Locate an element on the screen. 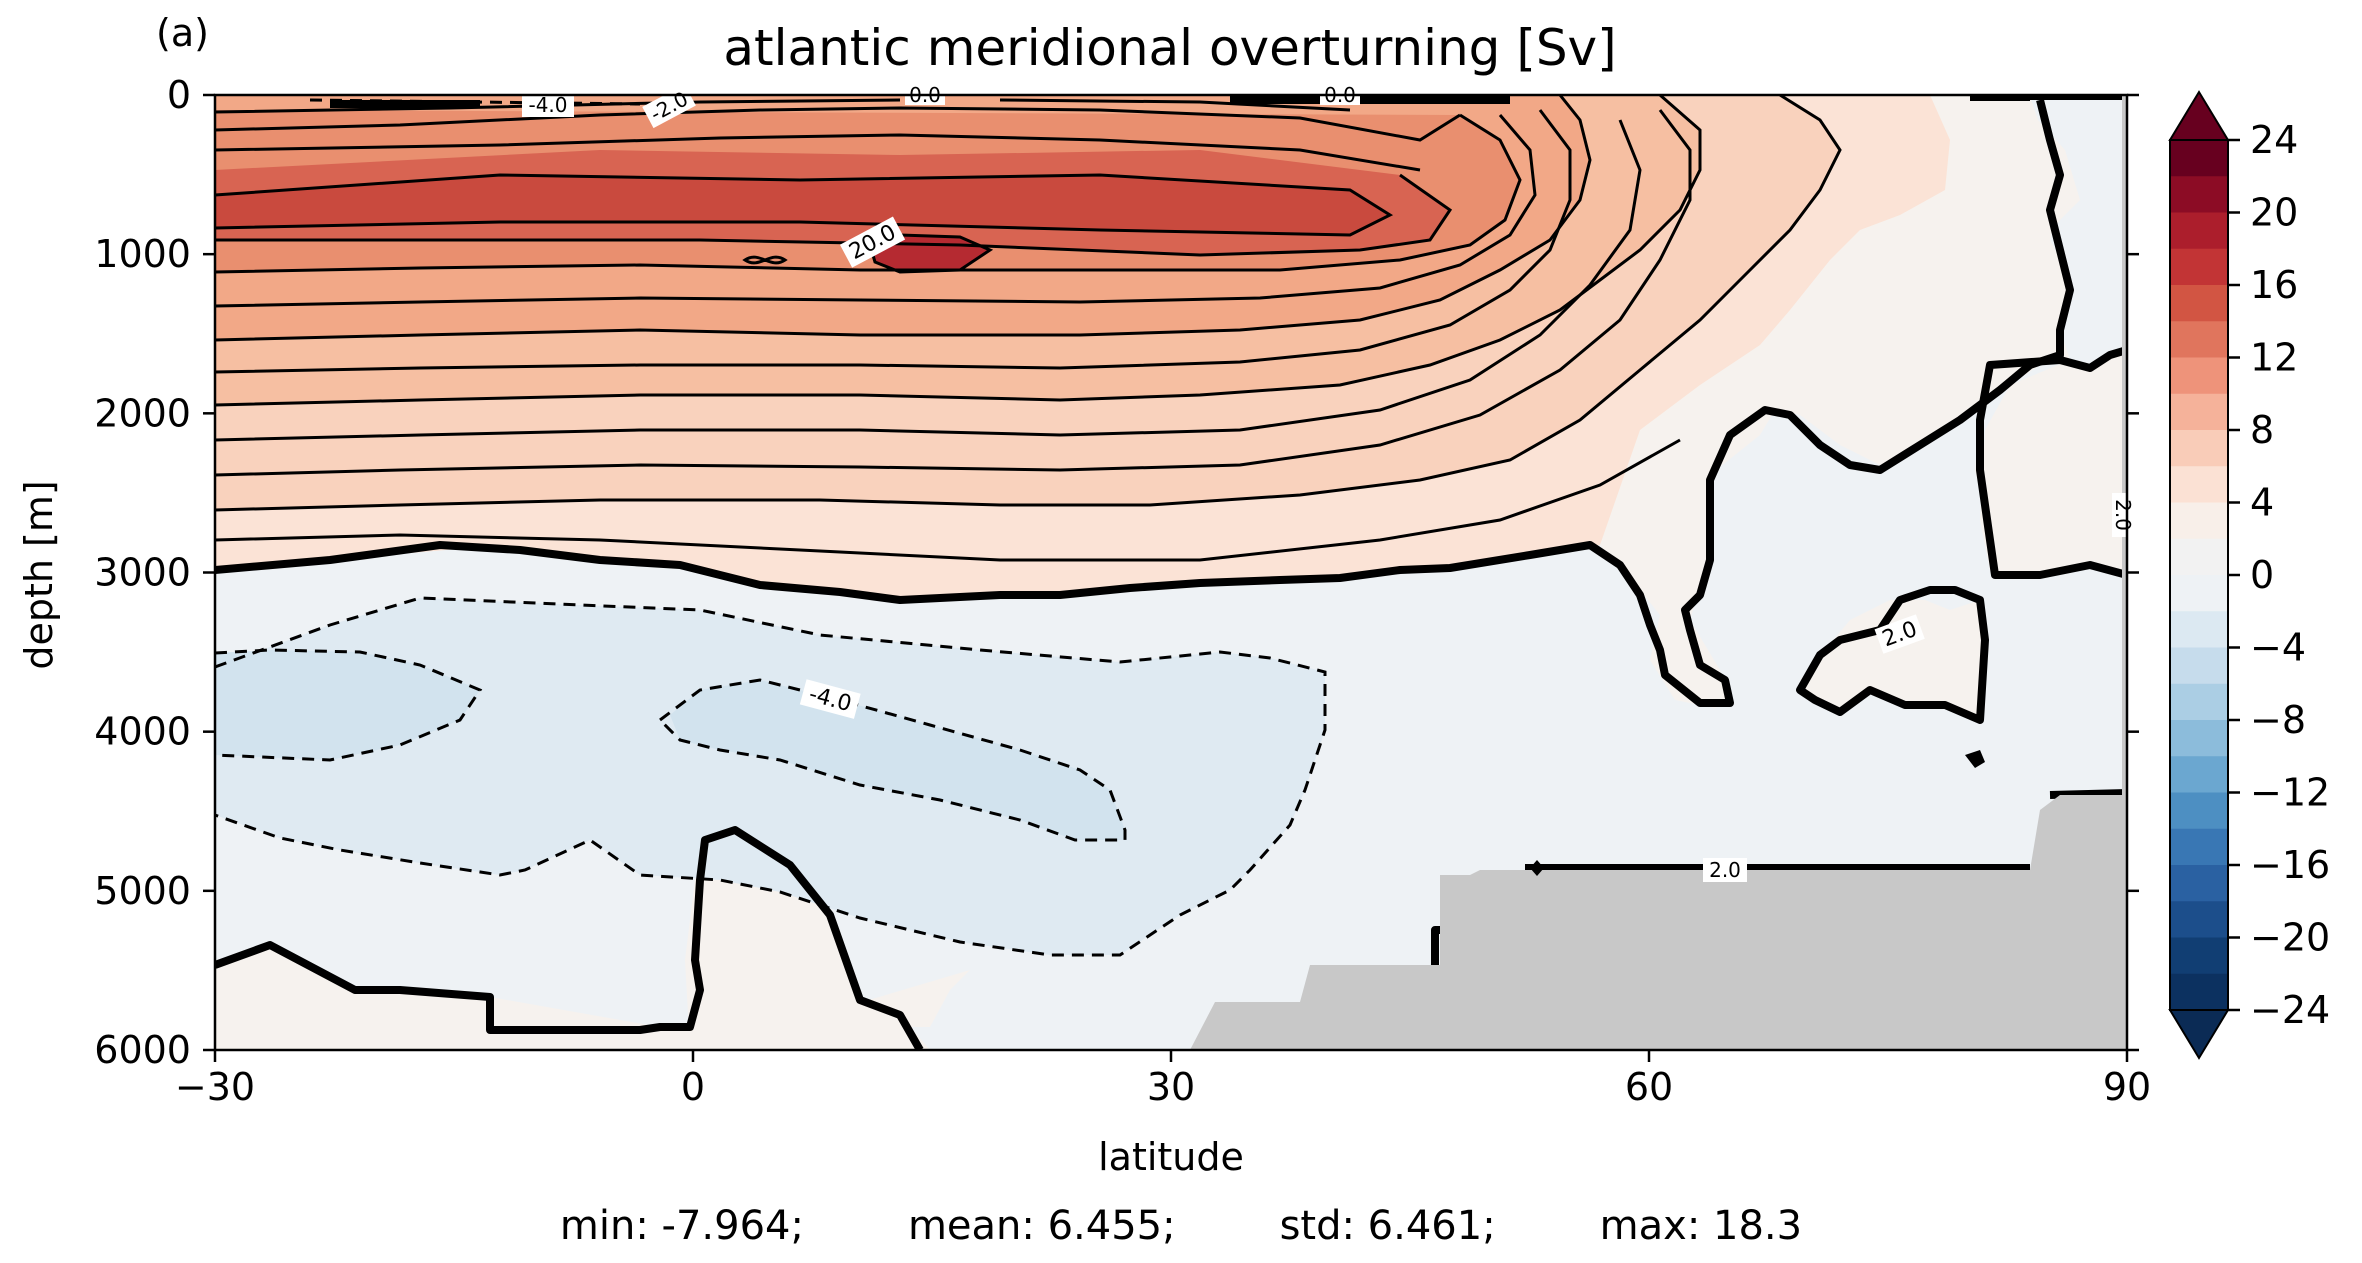 The image size is (2362, 1263). y-tick-label: 3000 is located at coordinates (142, 573).